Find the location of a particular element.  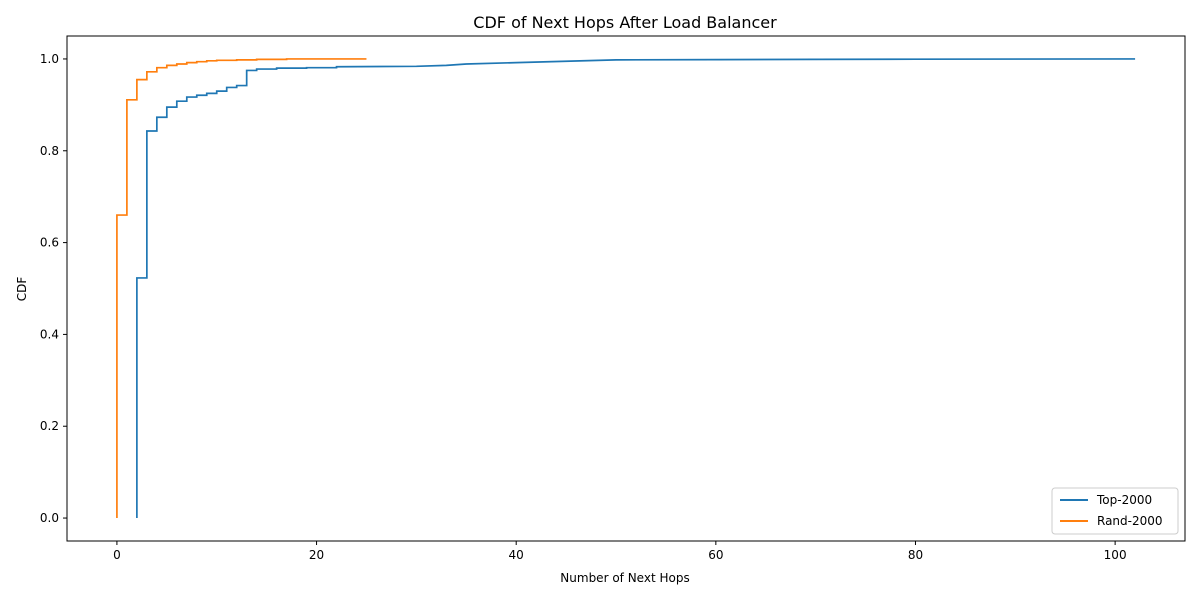

legend: Top-2000 Rand-2000 is located at coordinates (1115, 511).